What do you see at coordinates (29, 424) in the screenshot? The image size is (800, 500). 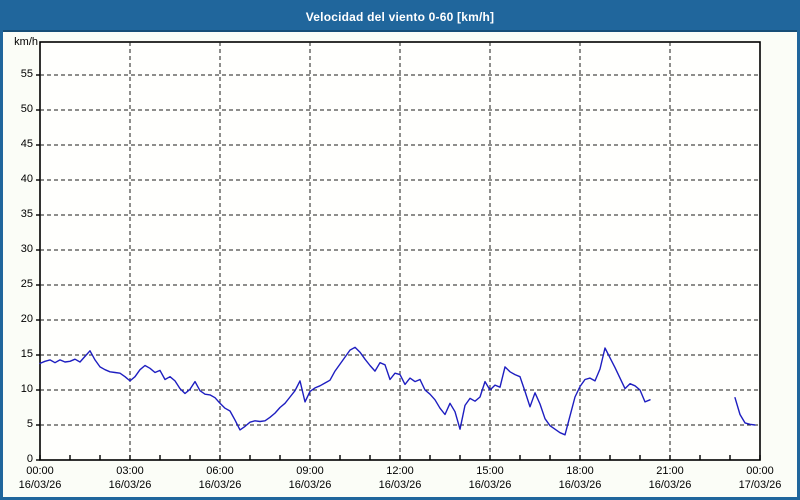 I see `y-axis-label: 5` at bounding box center [29, 424].